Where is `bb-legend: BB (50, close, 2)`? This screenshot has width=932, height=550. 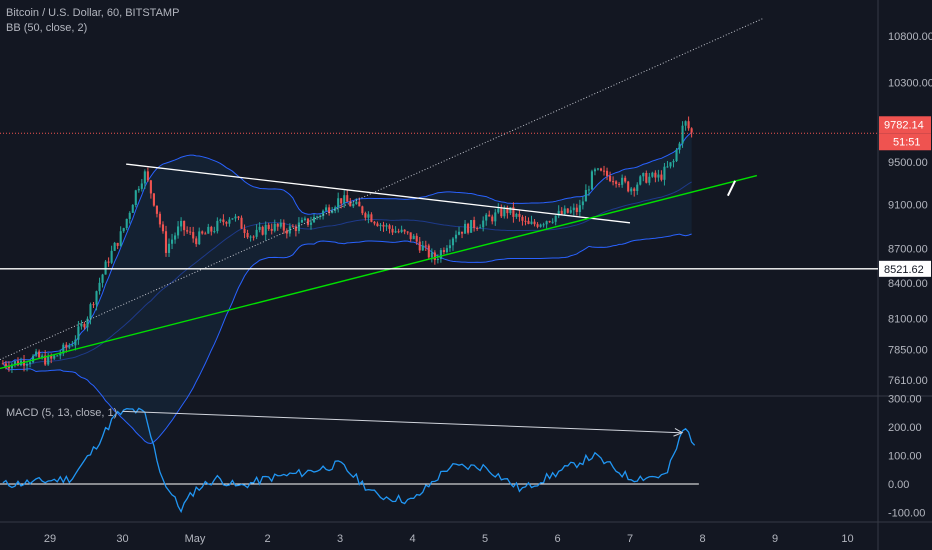
bb-legend: BB (50, close, 2) is located at coordinates (47, 28).